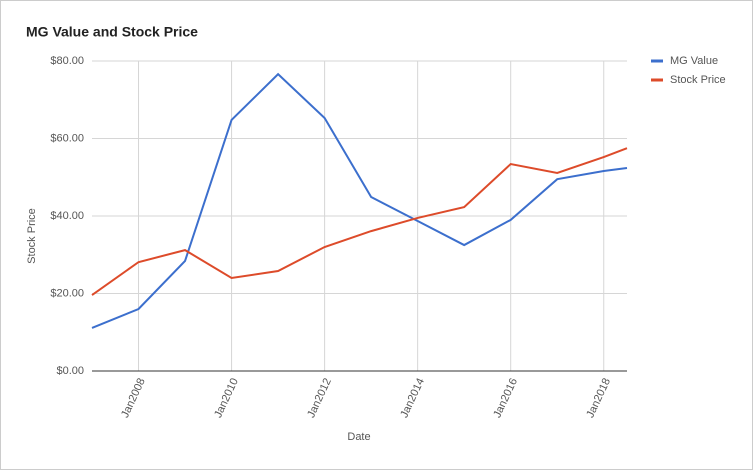 The height and width of the screenshot is (470, 753). Describe the element at coordinates (67, 293) in the screenshot. I see `y-tick-label: $20.00` at that location.